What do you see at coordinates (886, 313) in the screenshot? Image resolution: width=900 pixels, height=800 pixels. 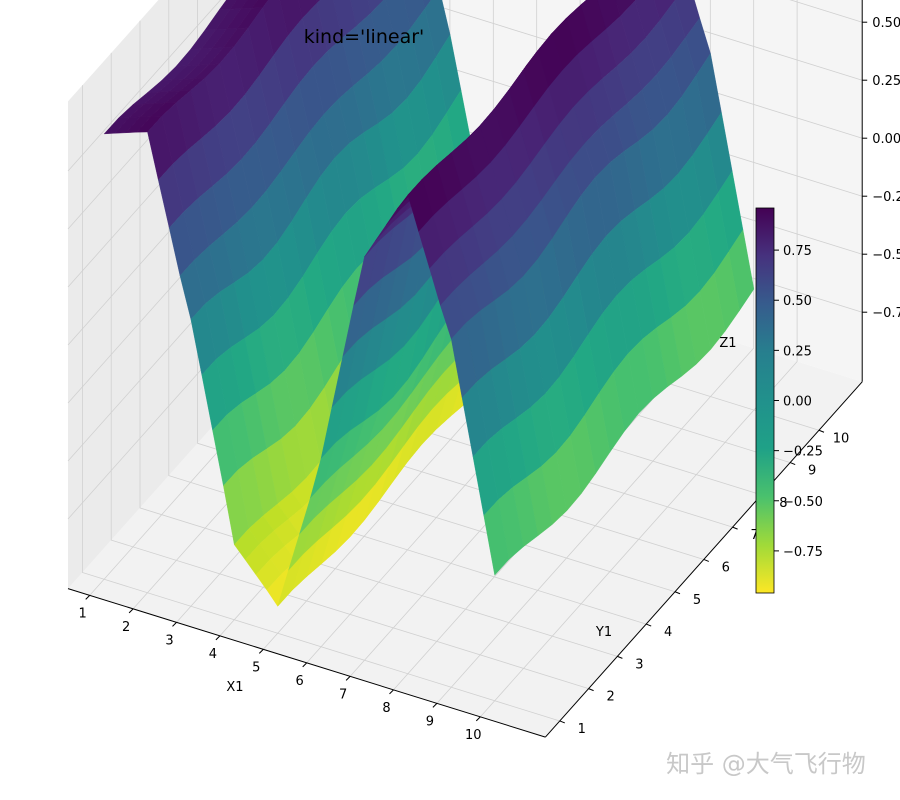 I see `z-tick-label: −0.75` at bounding box center [886, 313].